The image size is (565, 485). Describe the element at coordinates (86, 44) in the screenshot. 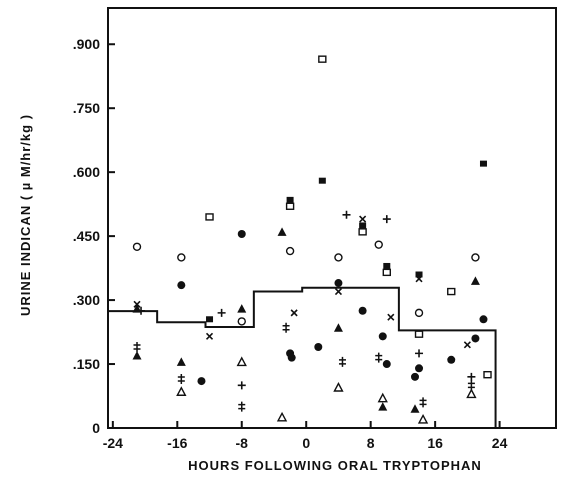

I see `y-tick-label: .900` at that location.